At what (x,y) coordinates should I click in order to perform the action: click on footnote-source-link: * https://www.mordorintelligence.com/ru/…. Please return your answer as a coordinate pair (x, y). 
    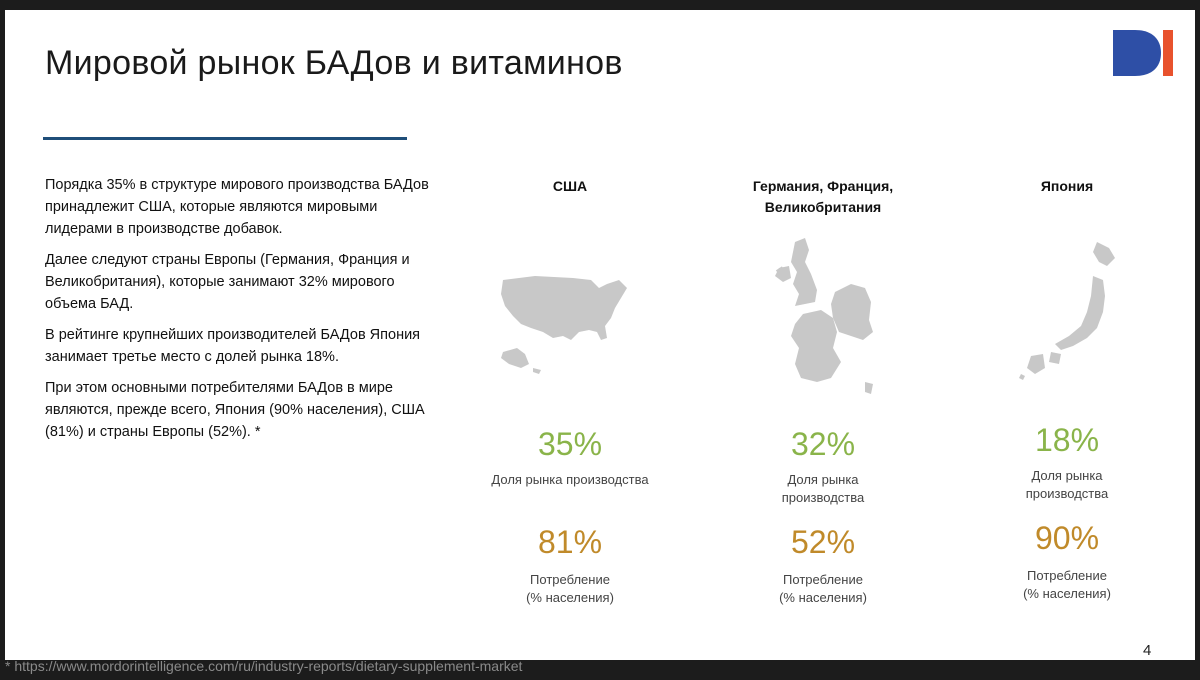
    Looking at the image, I should click on (264, 666).